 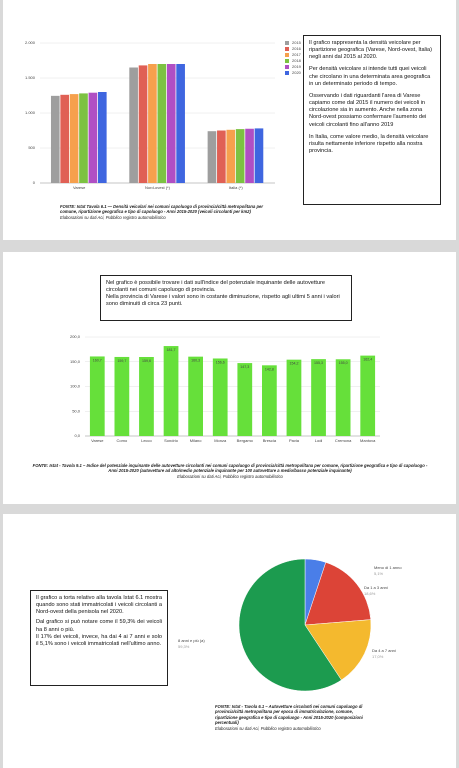 I want to click on slice-label: 8 anni e più (a), so click(x=191, y=640).